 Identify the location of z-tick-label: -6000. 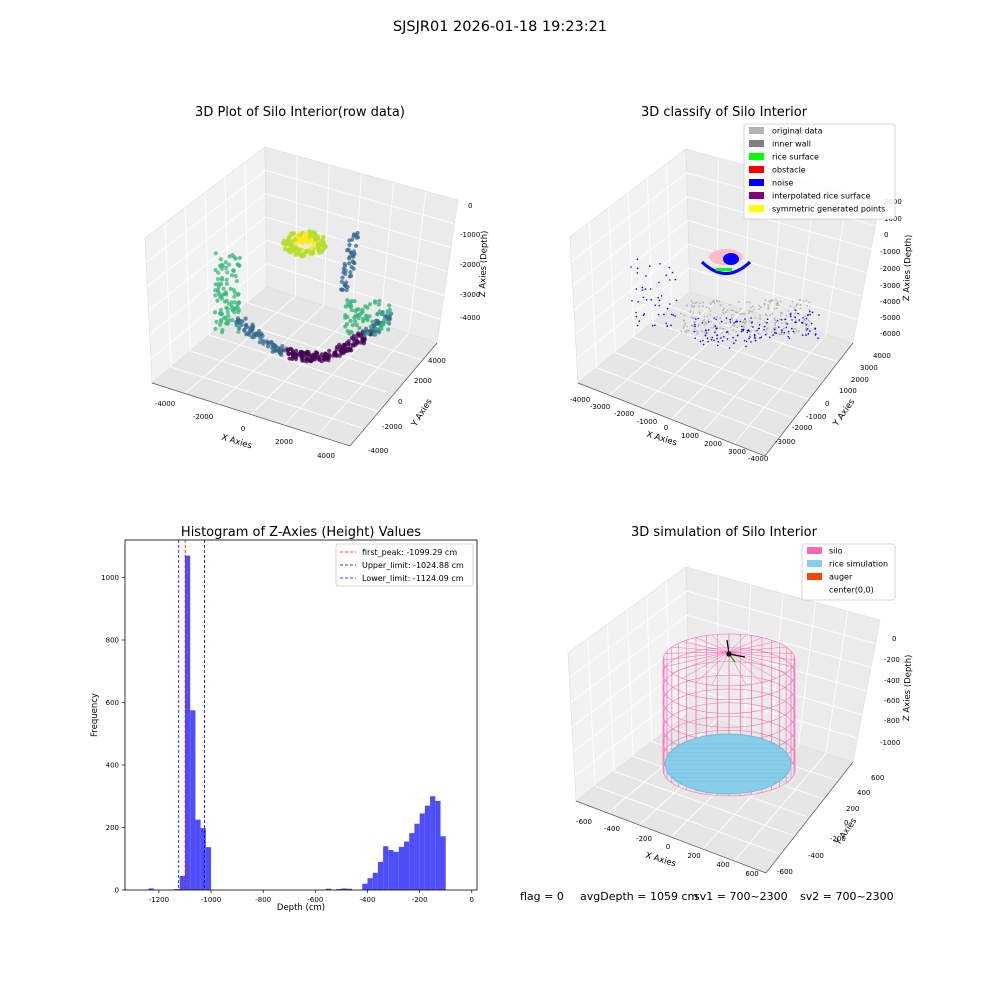
(890, 334).